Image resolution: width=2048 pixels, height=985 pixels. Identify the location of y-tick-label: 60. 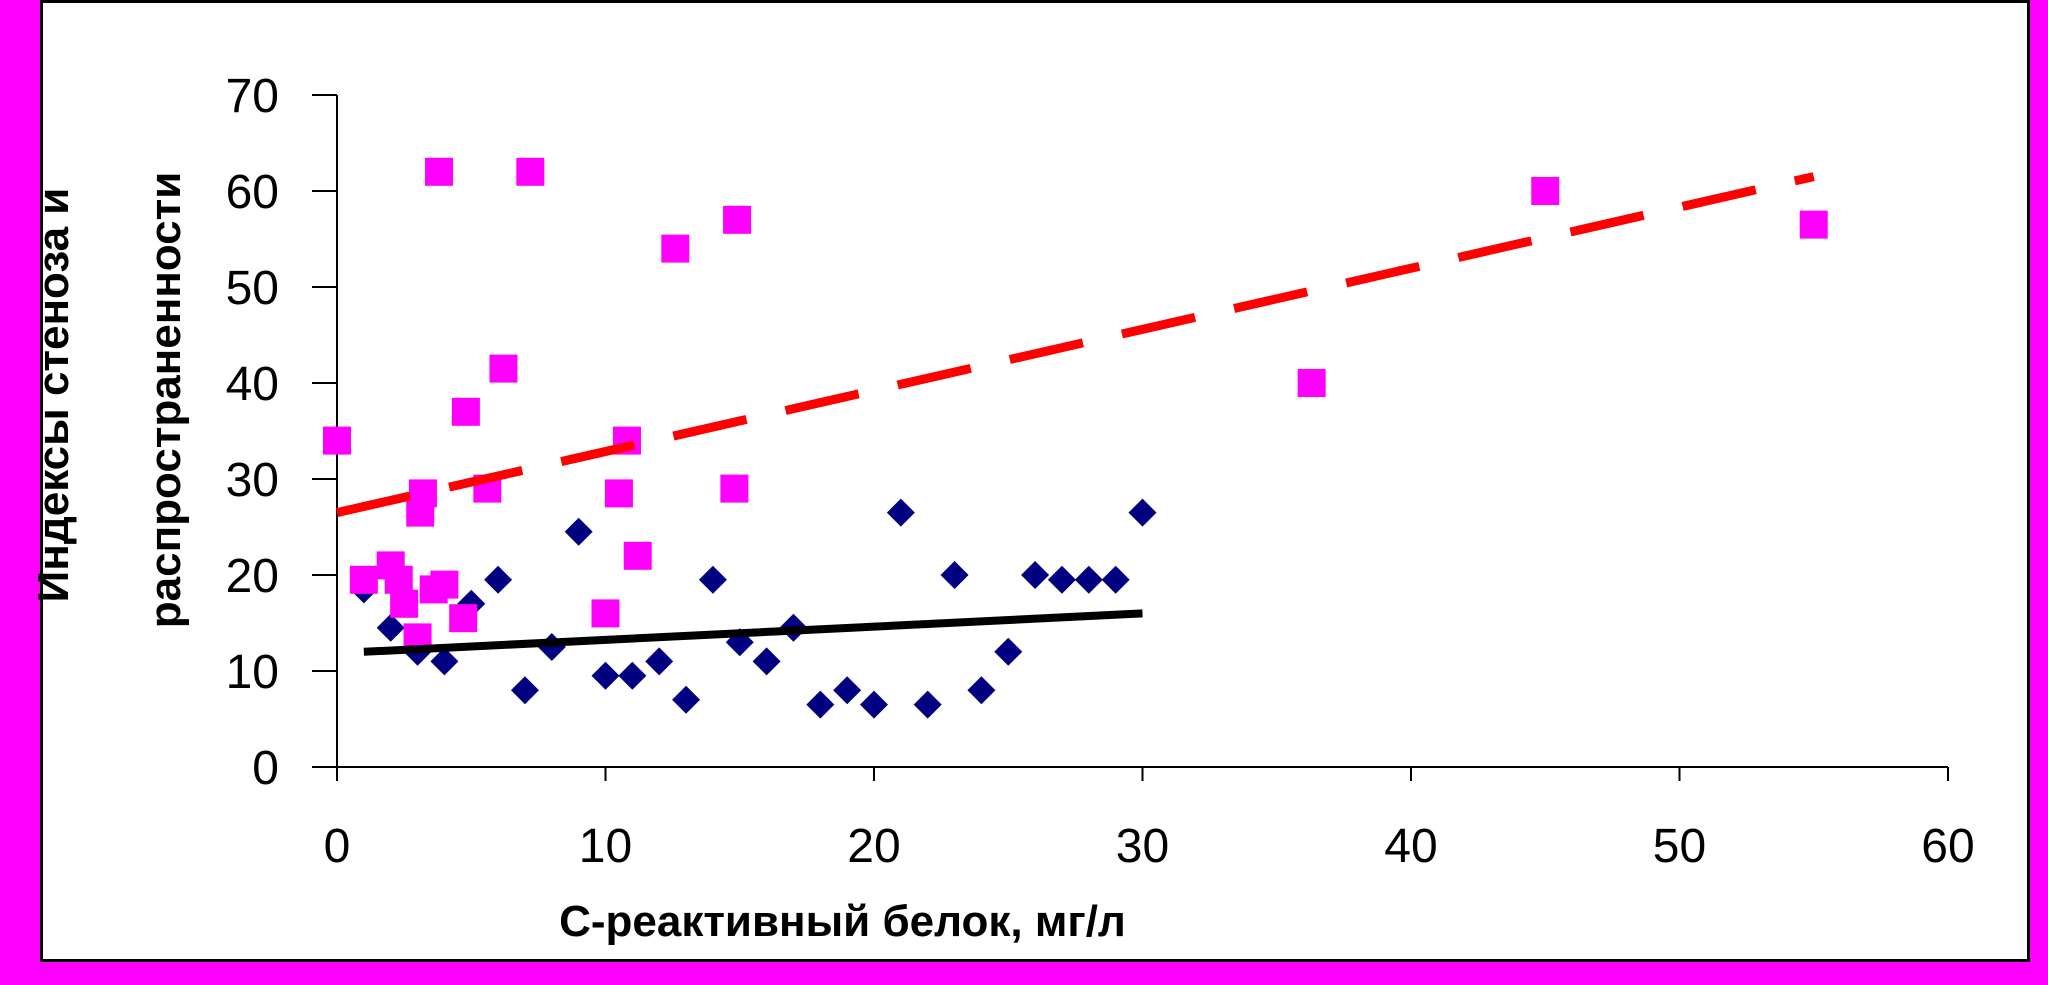
(252, 192).